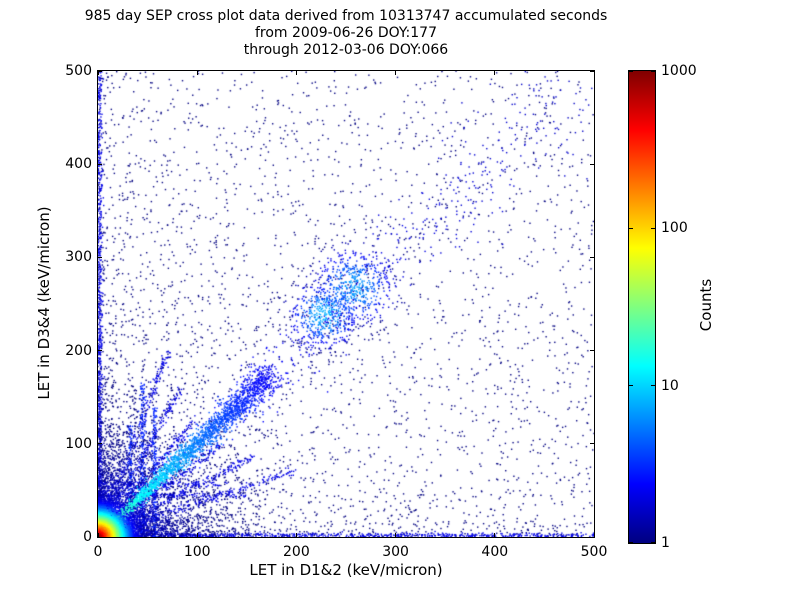  What do you see at coordinates (665, 543) in the screenshot?
I see `colorbar-tick-label: 1` at bounding box center [665, 543].